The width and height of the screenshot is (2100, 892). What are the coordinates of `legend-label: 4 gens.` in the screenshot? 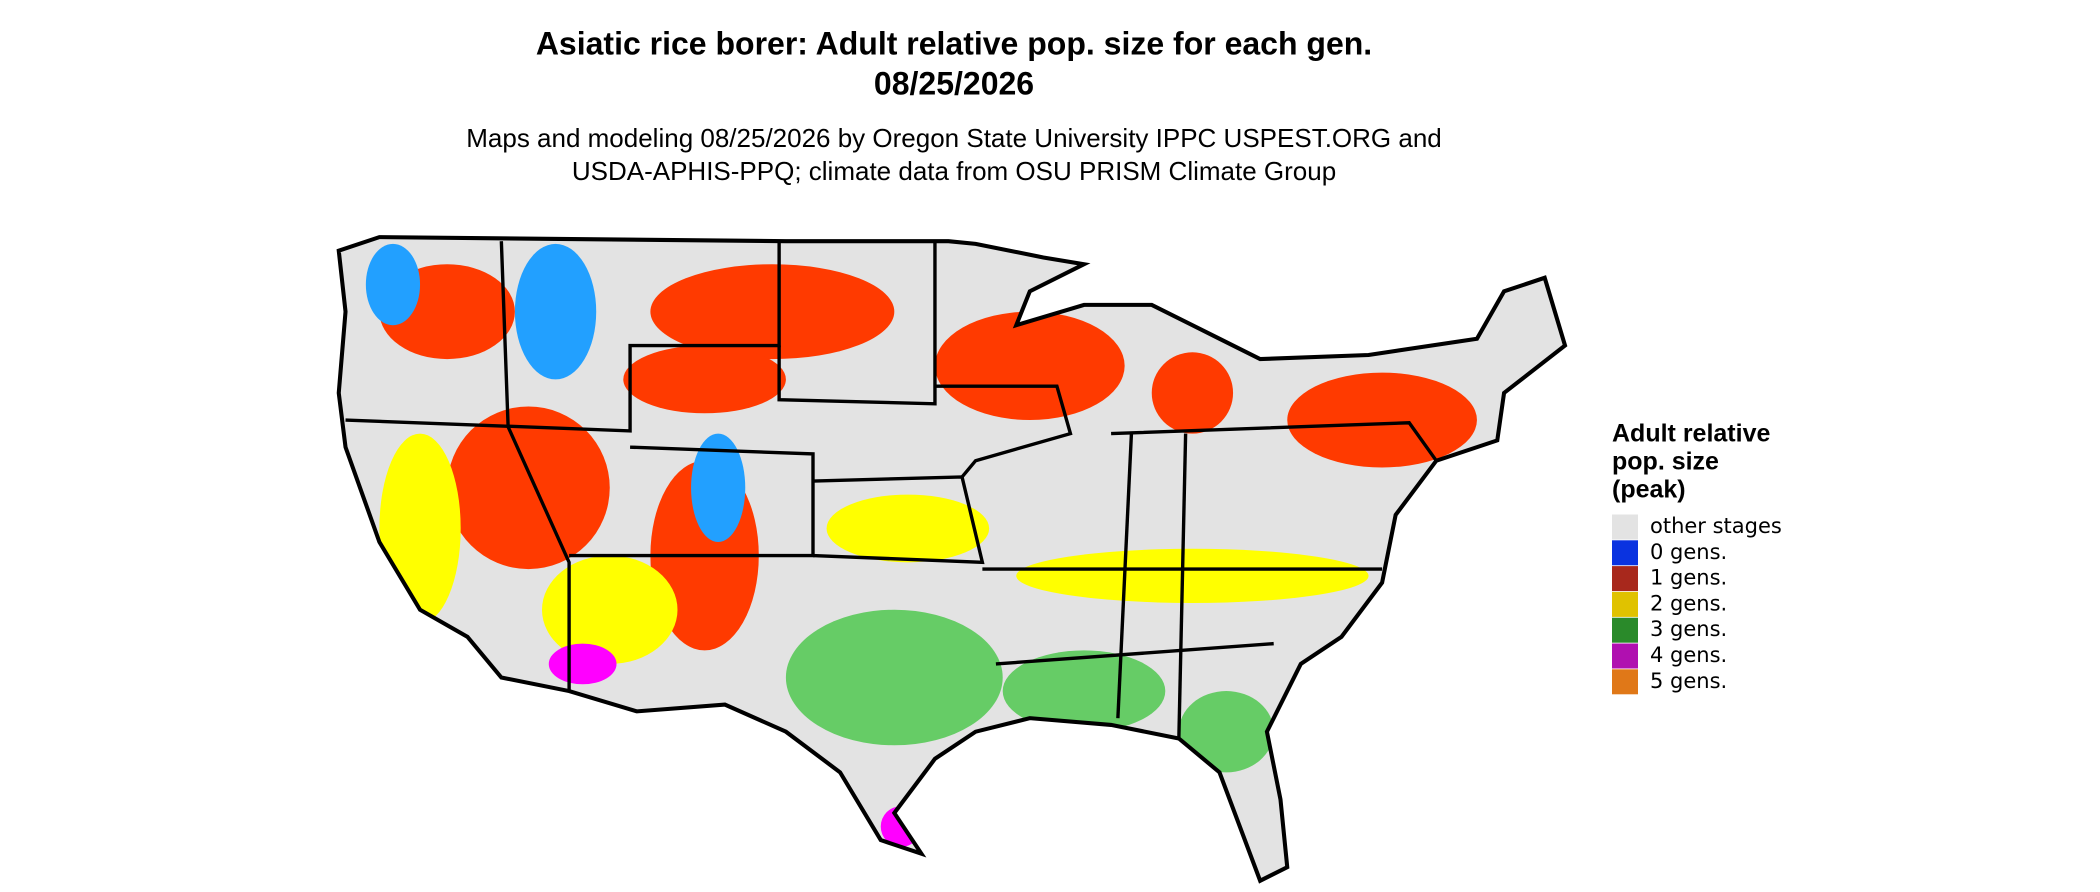 It's located at (1688, 655).